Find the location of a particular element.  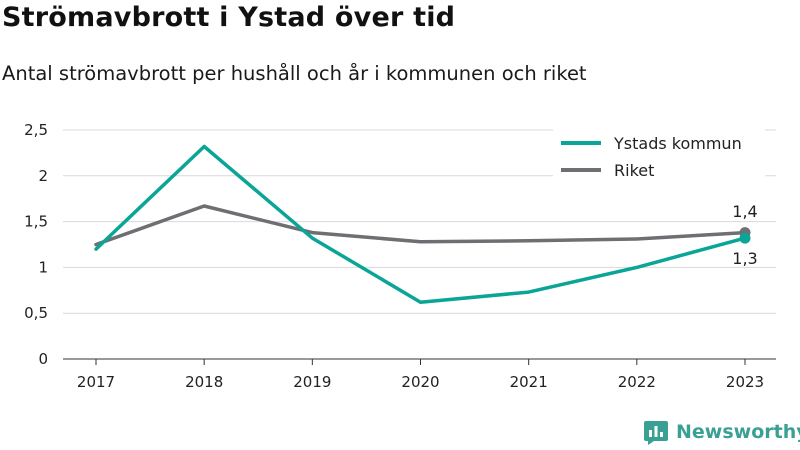

x-tick-label: 2023 is located at coordinates (745, 382).